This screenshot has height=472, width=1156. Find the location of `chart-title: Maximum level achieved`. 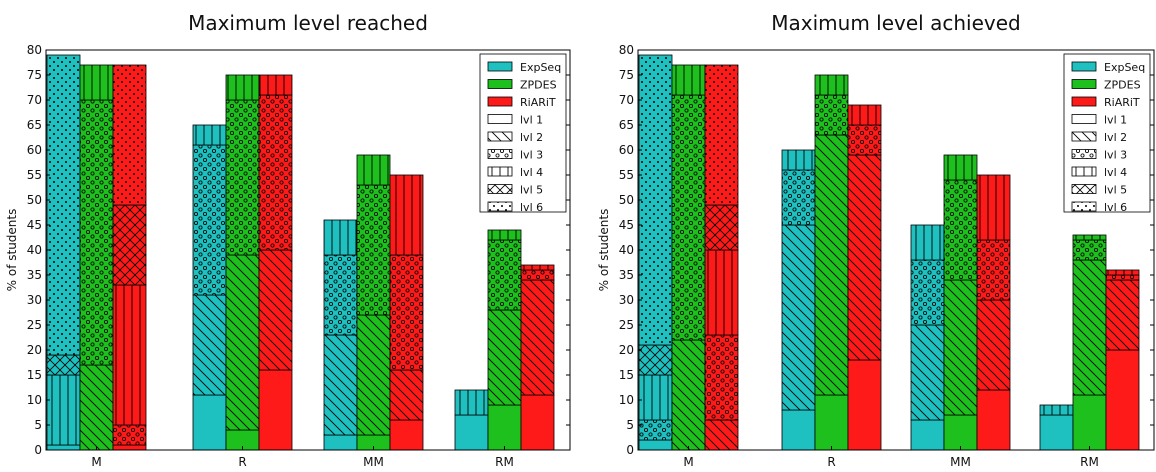

chart-title: Maximum level achieved is located at coordinates (895, 23).